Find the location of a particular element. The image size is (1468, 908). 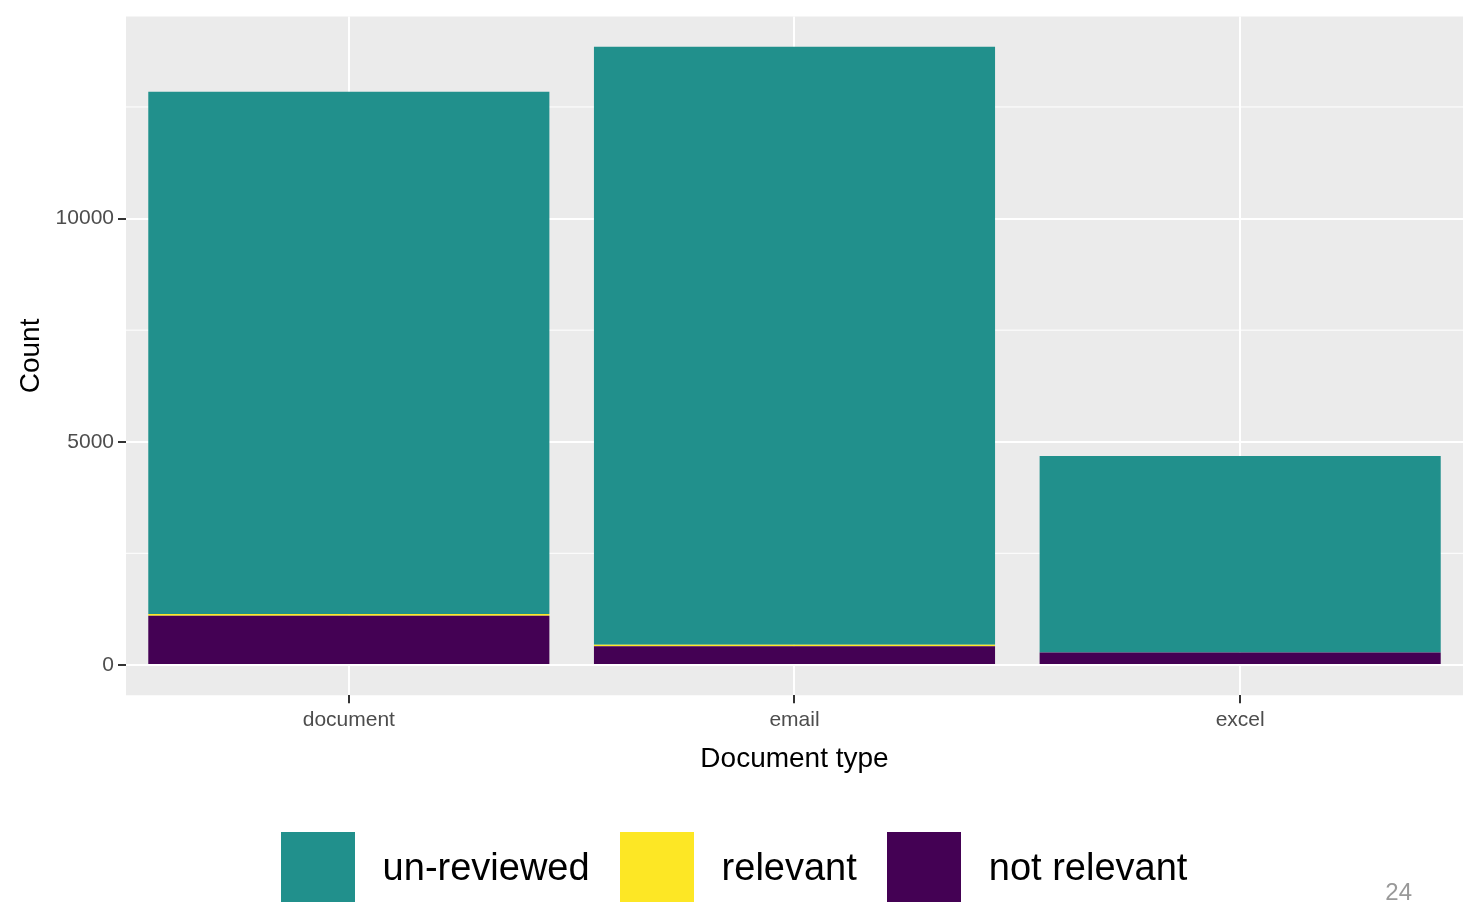

y-tick-label: 10000 is located at coordinates (84, 217).